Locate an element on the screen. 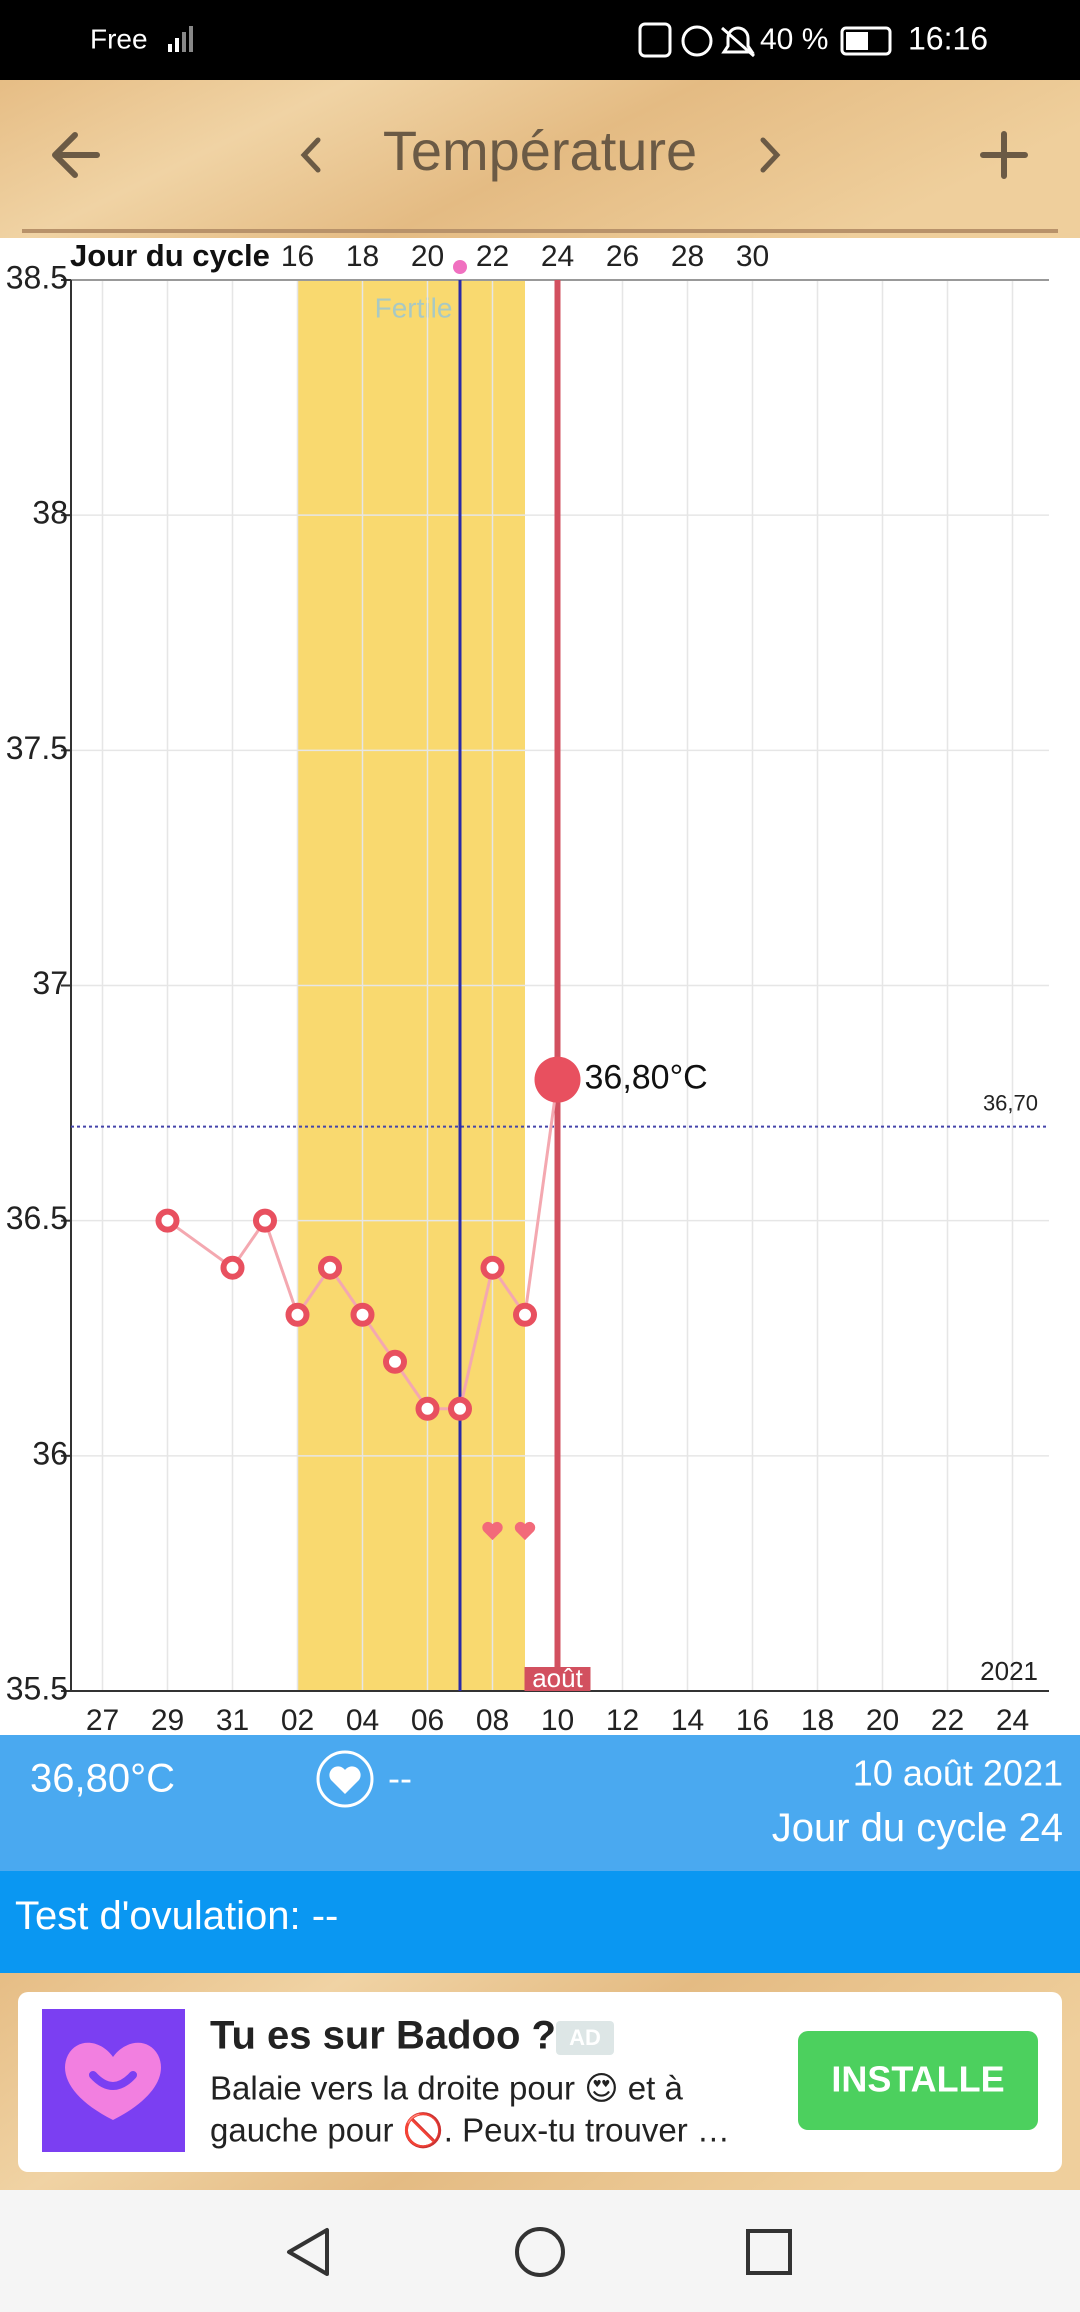  x-tick-label: 08 is located at coordinates (492, 1720).